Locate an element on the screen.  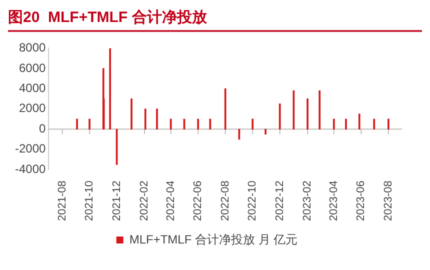
y-tick-label: 0 is located at coordinates (42, 128).